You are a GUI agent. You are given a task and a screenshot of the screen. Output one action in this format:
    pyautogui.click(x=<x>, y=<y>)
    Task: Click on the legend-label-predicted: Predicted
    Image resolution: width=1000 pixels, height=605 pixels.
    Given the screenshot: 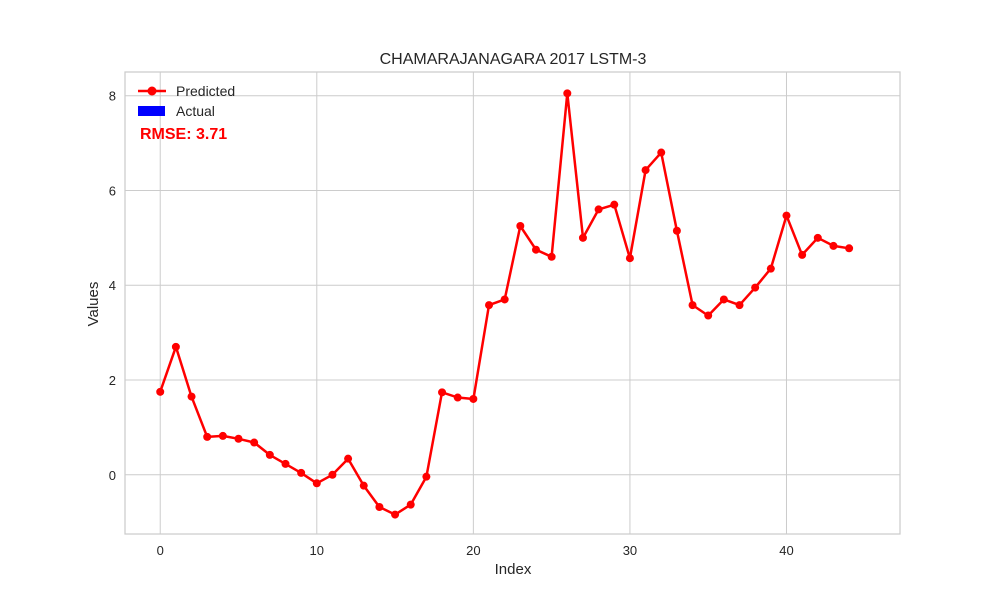 What is the action you would take?
    pyautogui.click(x=205, y=91)
    